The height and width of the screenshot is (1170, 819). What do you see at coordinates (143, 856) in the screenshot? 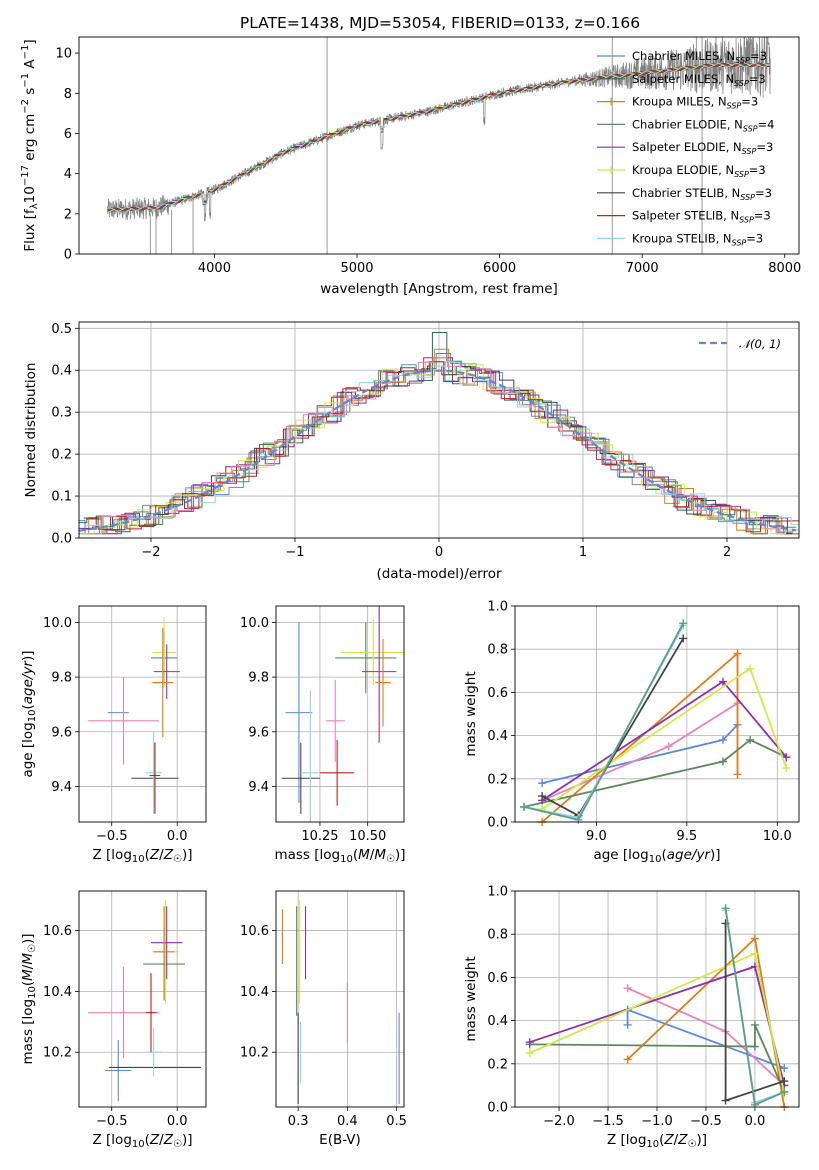
I see `age_vs_Z-xlabel: Z [log10(Z/Z☉)]` at bounding box center [143, 856].